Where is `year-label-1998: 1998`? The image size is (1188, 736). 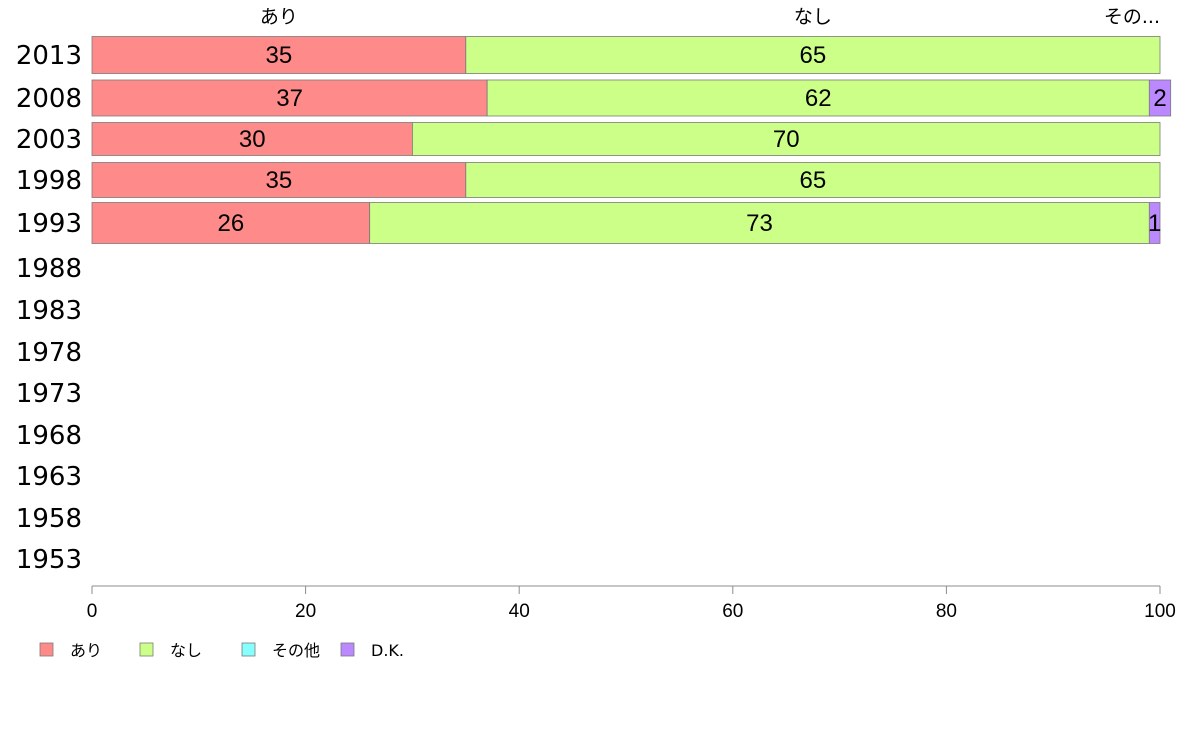 year-label-1998: 1998 is located at coordinates (49, 181).